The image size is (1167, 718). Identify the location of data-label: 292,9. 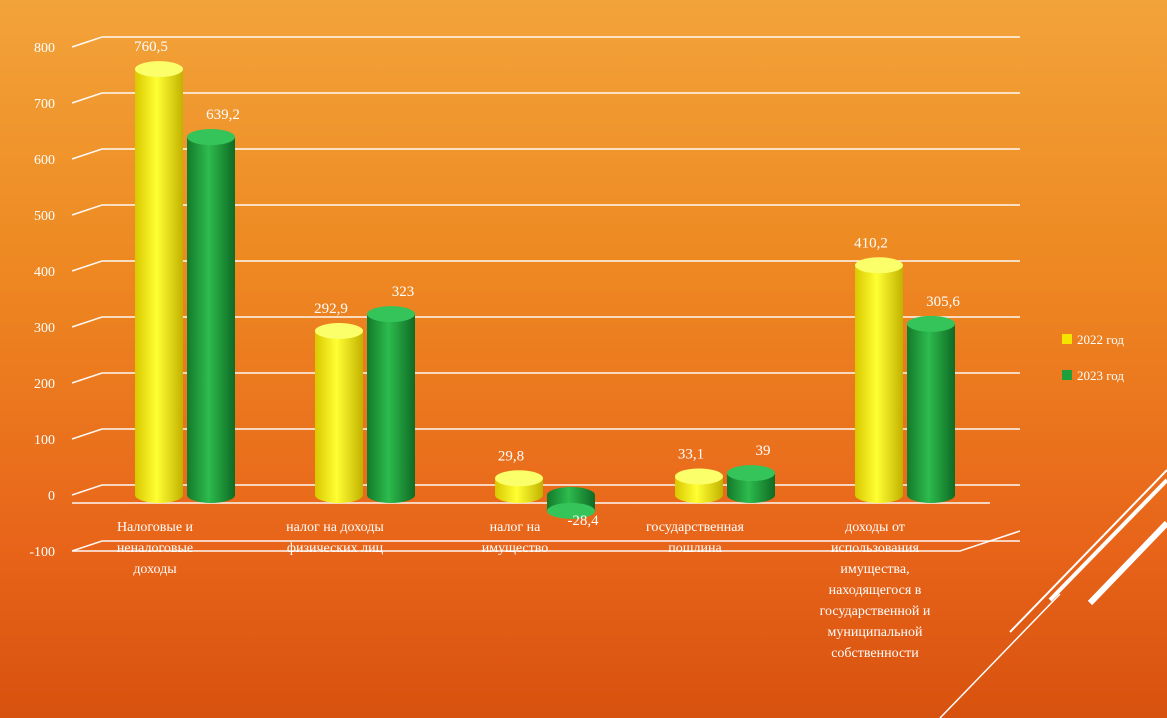
(331, 309).